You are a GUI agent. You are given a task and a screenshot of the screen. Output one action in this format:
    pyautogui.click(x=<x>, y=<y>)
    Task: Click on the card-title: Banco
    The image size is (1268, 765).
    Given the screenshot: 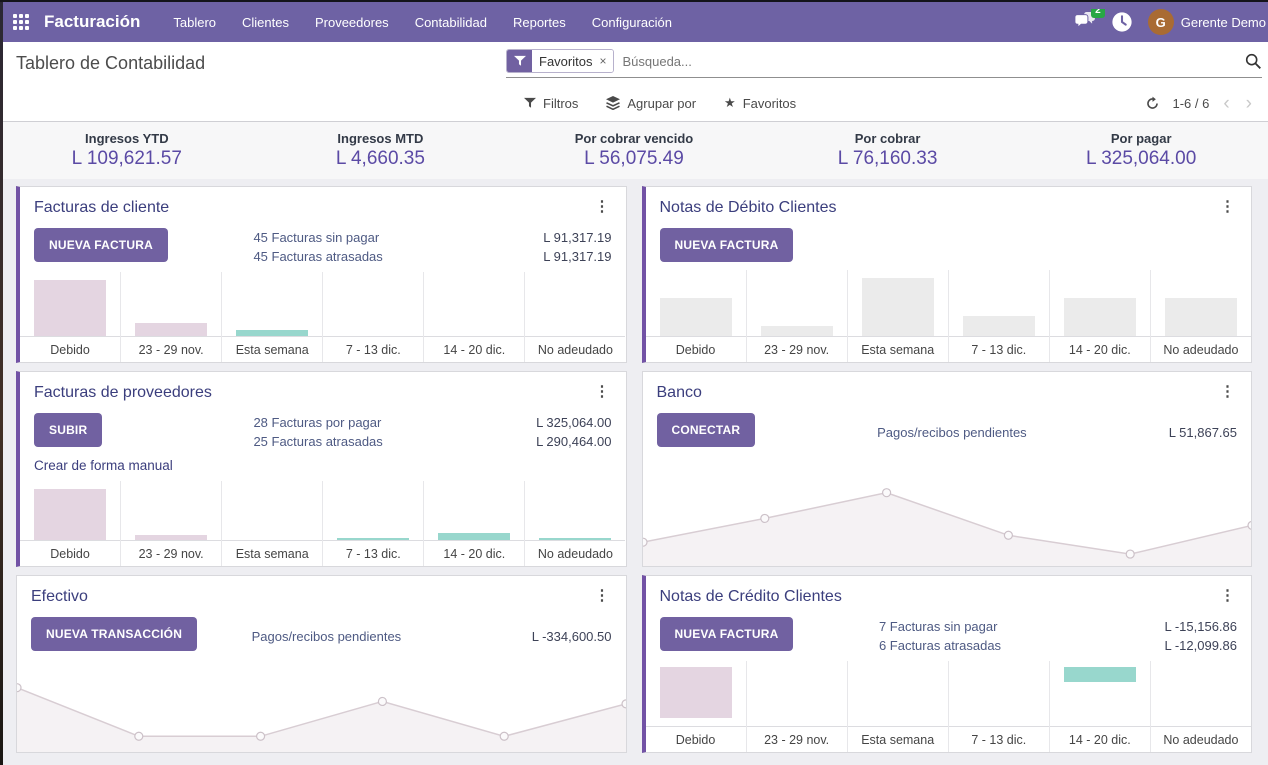 What is the action you would take?
    pyautogui.click(x=679, y=392)
    